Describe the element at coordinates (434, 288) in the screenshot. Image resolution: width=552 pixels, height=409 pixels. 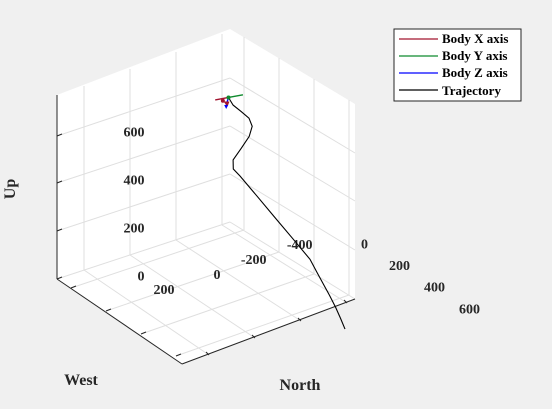
I see `x-tick-label: 400` at that location.